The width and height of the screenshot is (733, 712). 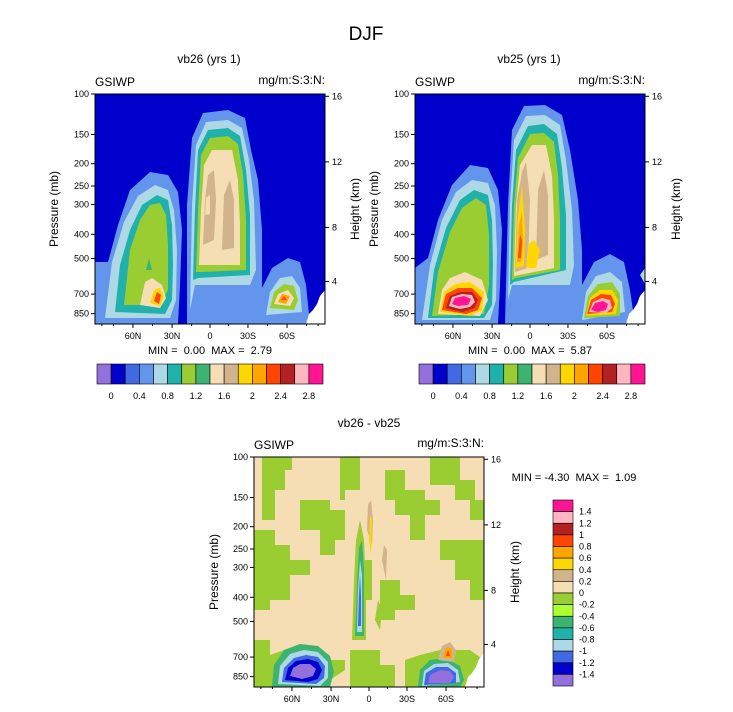 I want to click on panel-left-field-label: GSIWP, so click(x=115, y=82).